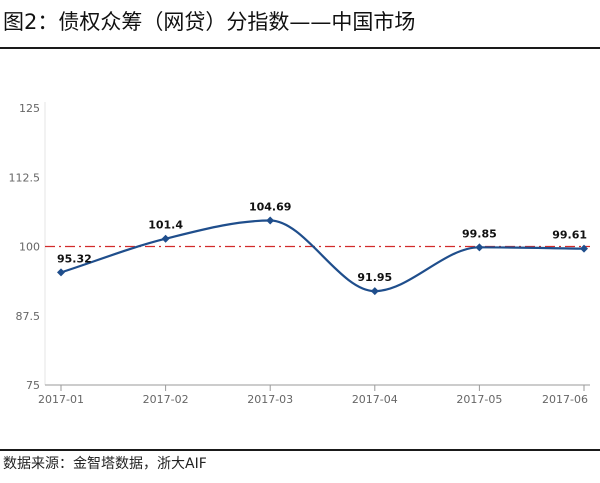 This screenshot has width=600, height=483. Describe the element at coordinates (300, 450) in the screenshot. I see `bottom-divider` at that location.